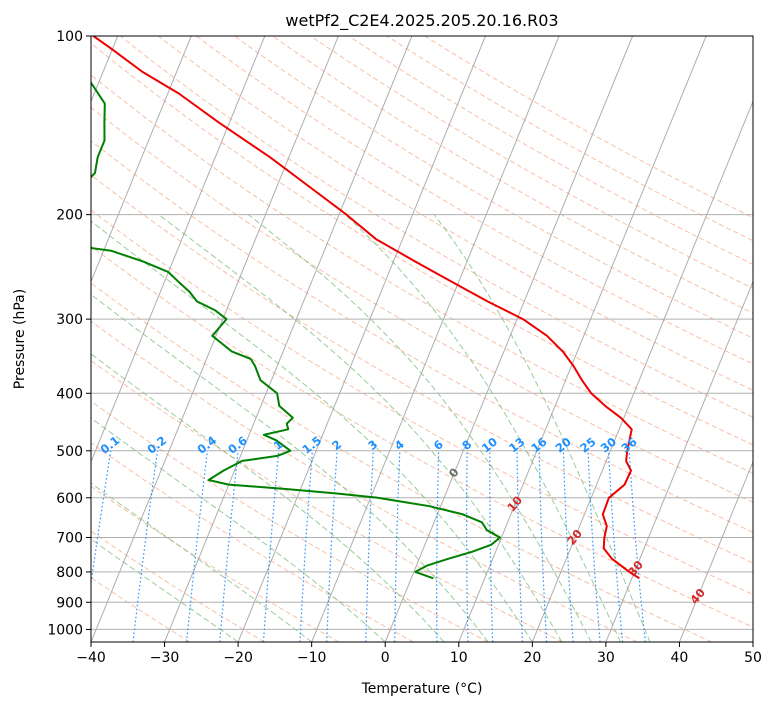 The height and width of the screenshot is (708, 775). Describe the element at coordinates (532, 658) in the screenshot. I see `x-tick-label: 20` at that location.